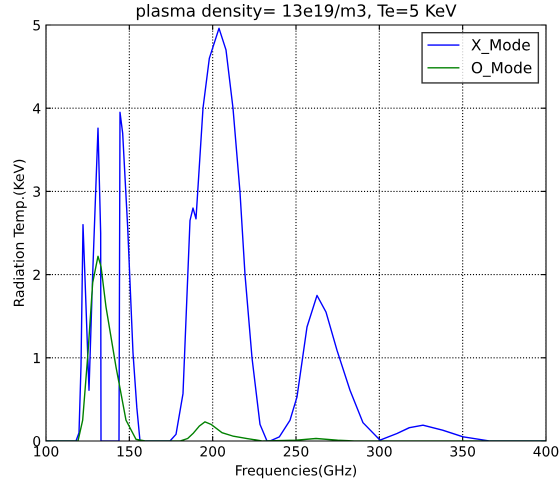 This screenshot has height=486, width=560. I want to click on x-tick-label: 350, so click(462, 451).